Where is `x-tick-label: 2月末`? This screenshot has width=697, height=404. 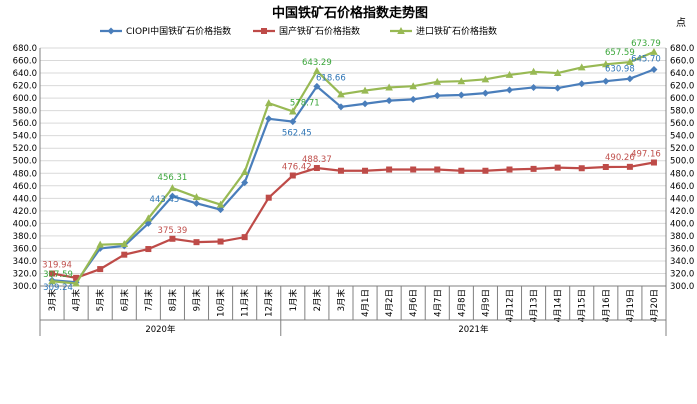 x-tick-label: 2月末 is located at coordinates (317, 300).